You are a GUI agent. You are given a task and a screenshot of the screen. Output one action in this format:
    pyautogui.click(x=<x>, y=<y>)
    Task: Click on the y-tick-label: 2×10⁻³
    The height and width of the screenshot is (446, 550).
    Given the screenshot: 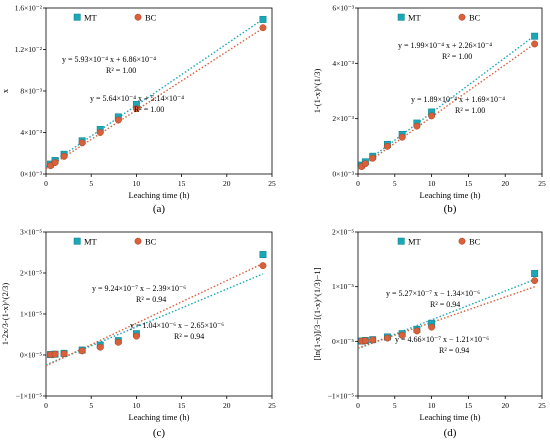 What is the action you would take?
    pyautogui.click(x=343, y=118)
    